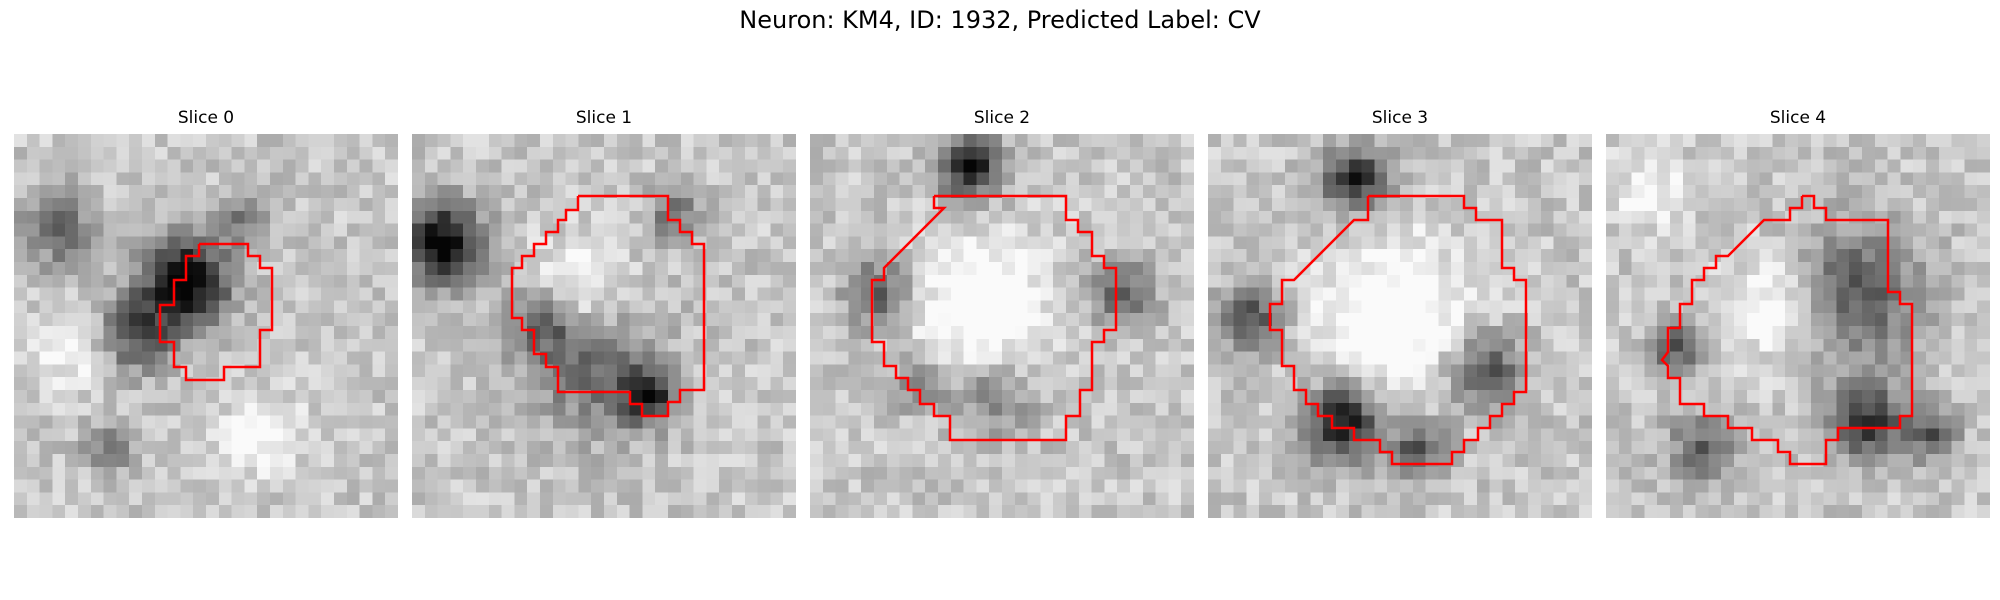 Image resolution: width=2000 pixels, height=600 pixels. I want to click on slice-title: Slice 1, so click(604, 118).